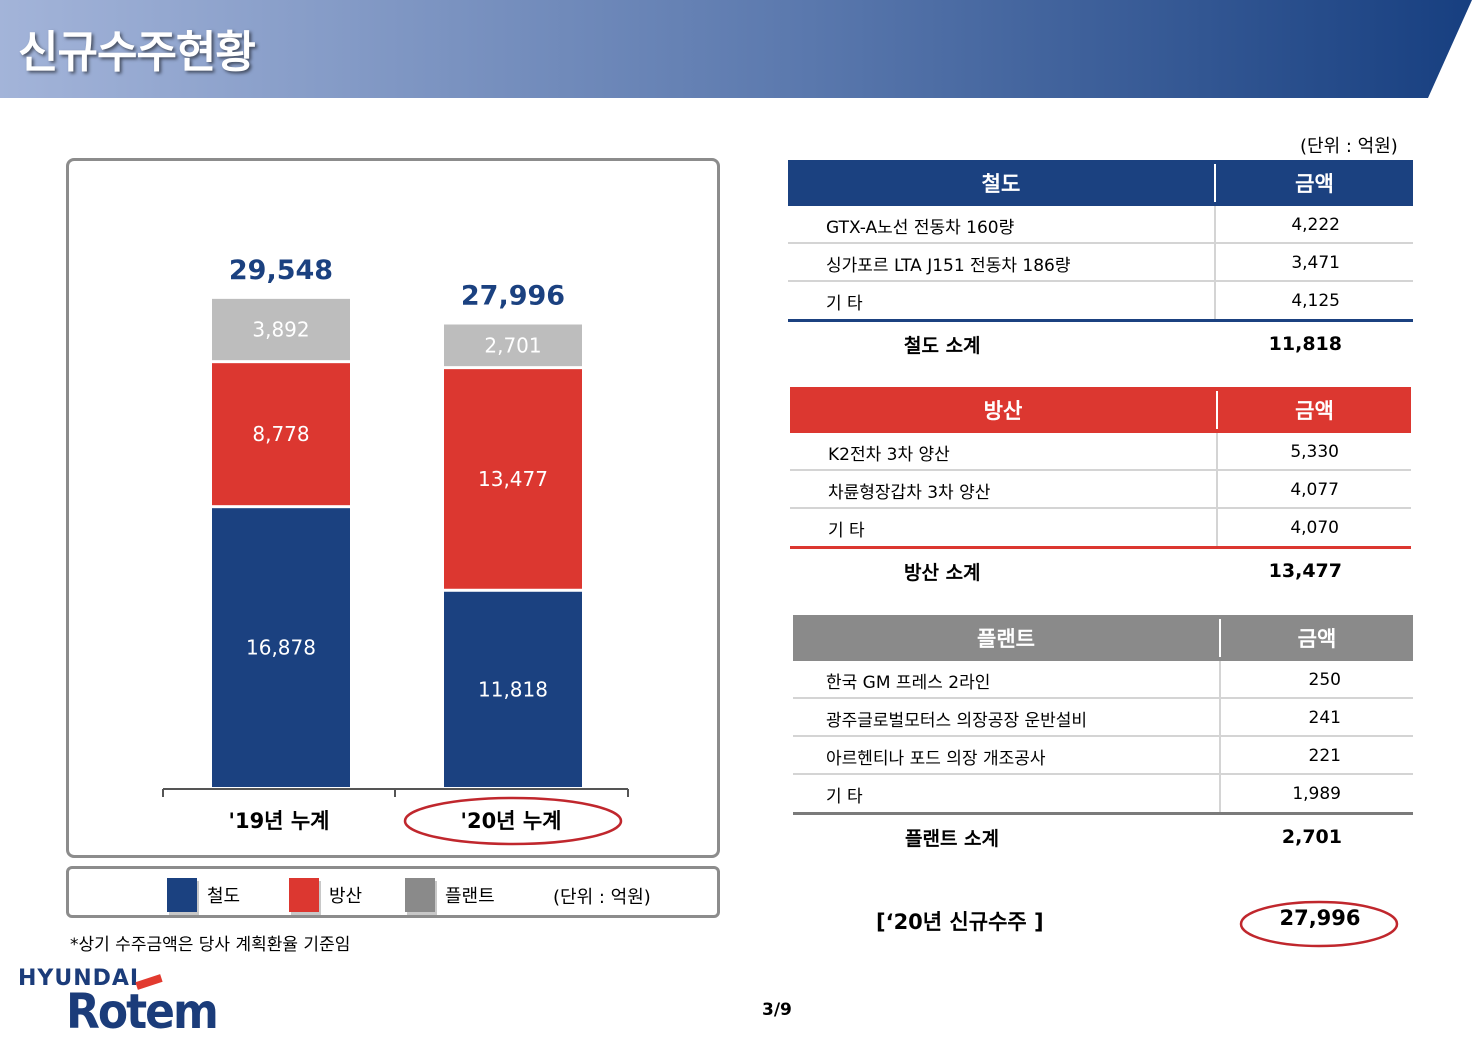 This screenshot has width=1472, height=1042. Describe the element at coordinates (325, 895) in the screenshot. I see `legend-item-defense: 방산` at that location.